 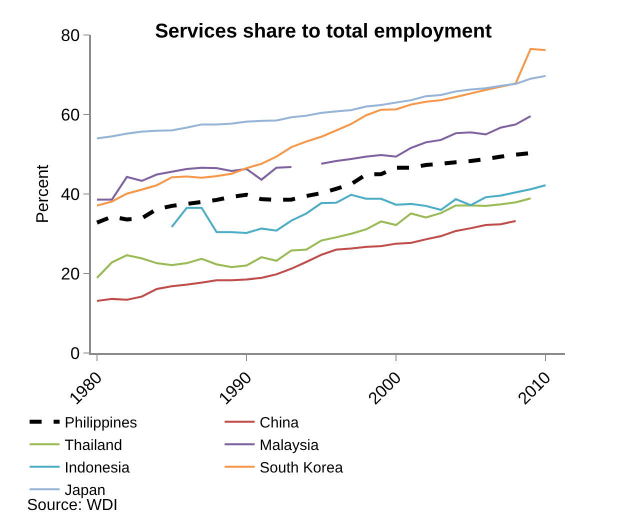 What do you see at coordinates (70, 35) in the screenshot?
I see `y-tick-label: 80` at bounding box center [70, 35].